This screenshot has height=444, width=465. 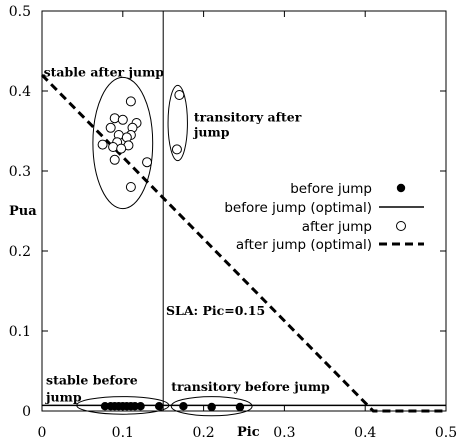 What do you see at coordinates (446, 433) in the screenshot?
I see `x-tick-label: 0.5` at bounding box center [446, 433].